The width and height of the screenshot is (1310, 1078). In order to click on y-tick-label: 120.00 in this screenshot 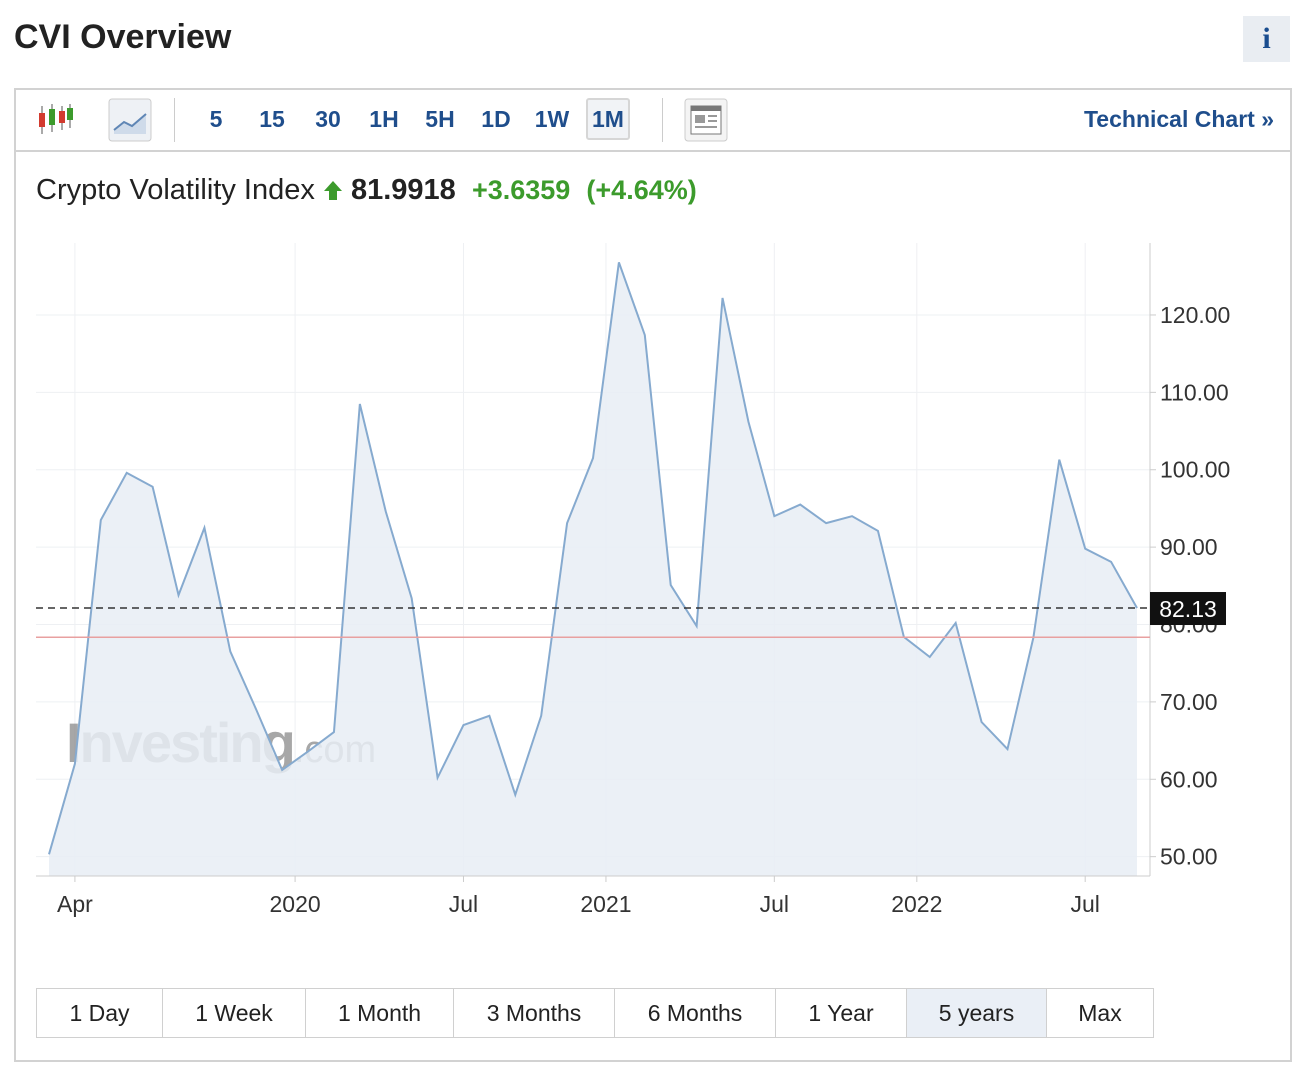, I will do `click(1195, 315)`.